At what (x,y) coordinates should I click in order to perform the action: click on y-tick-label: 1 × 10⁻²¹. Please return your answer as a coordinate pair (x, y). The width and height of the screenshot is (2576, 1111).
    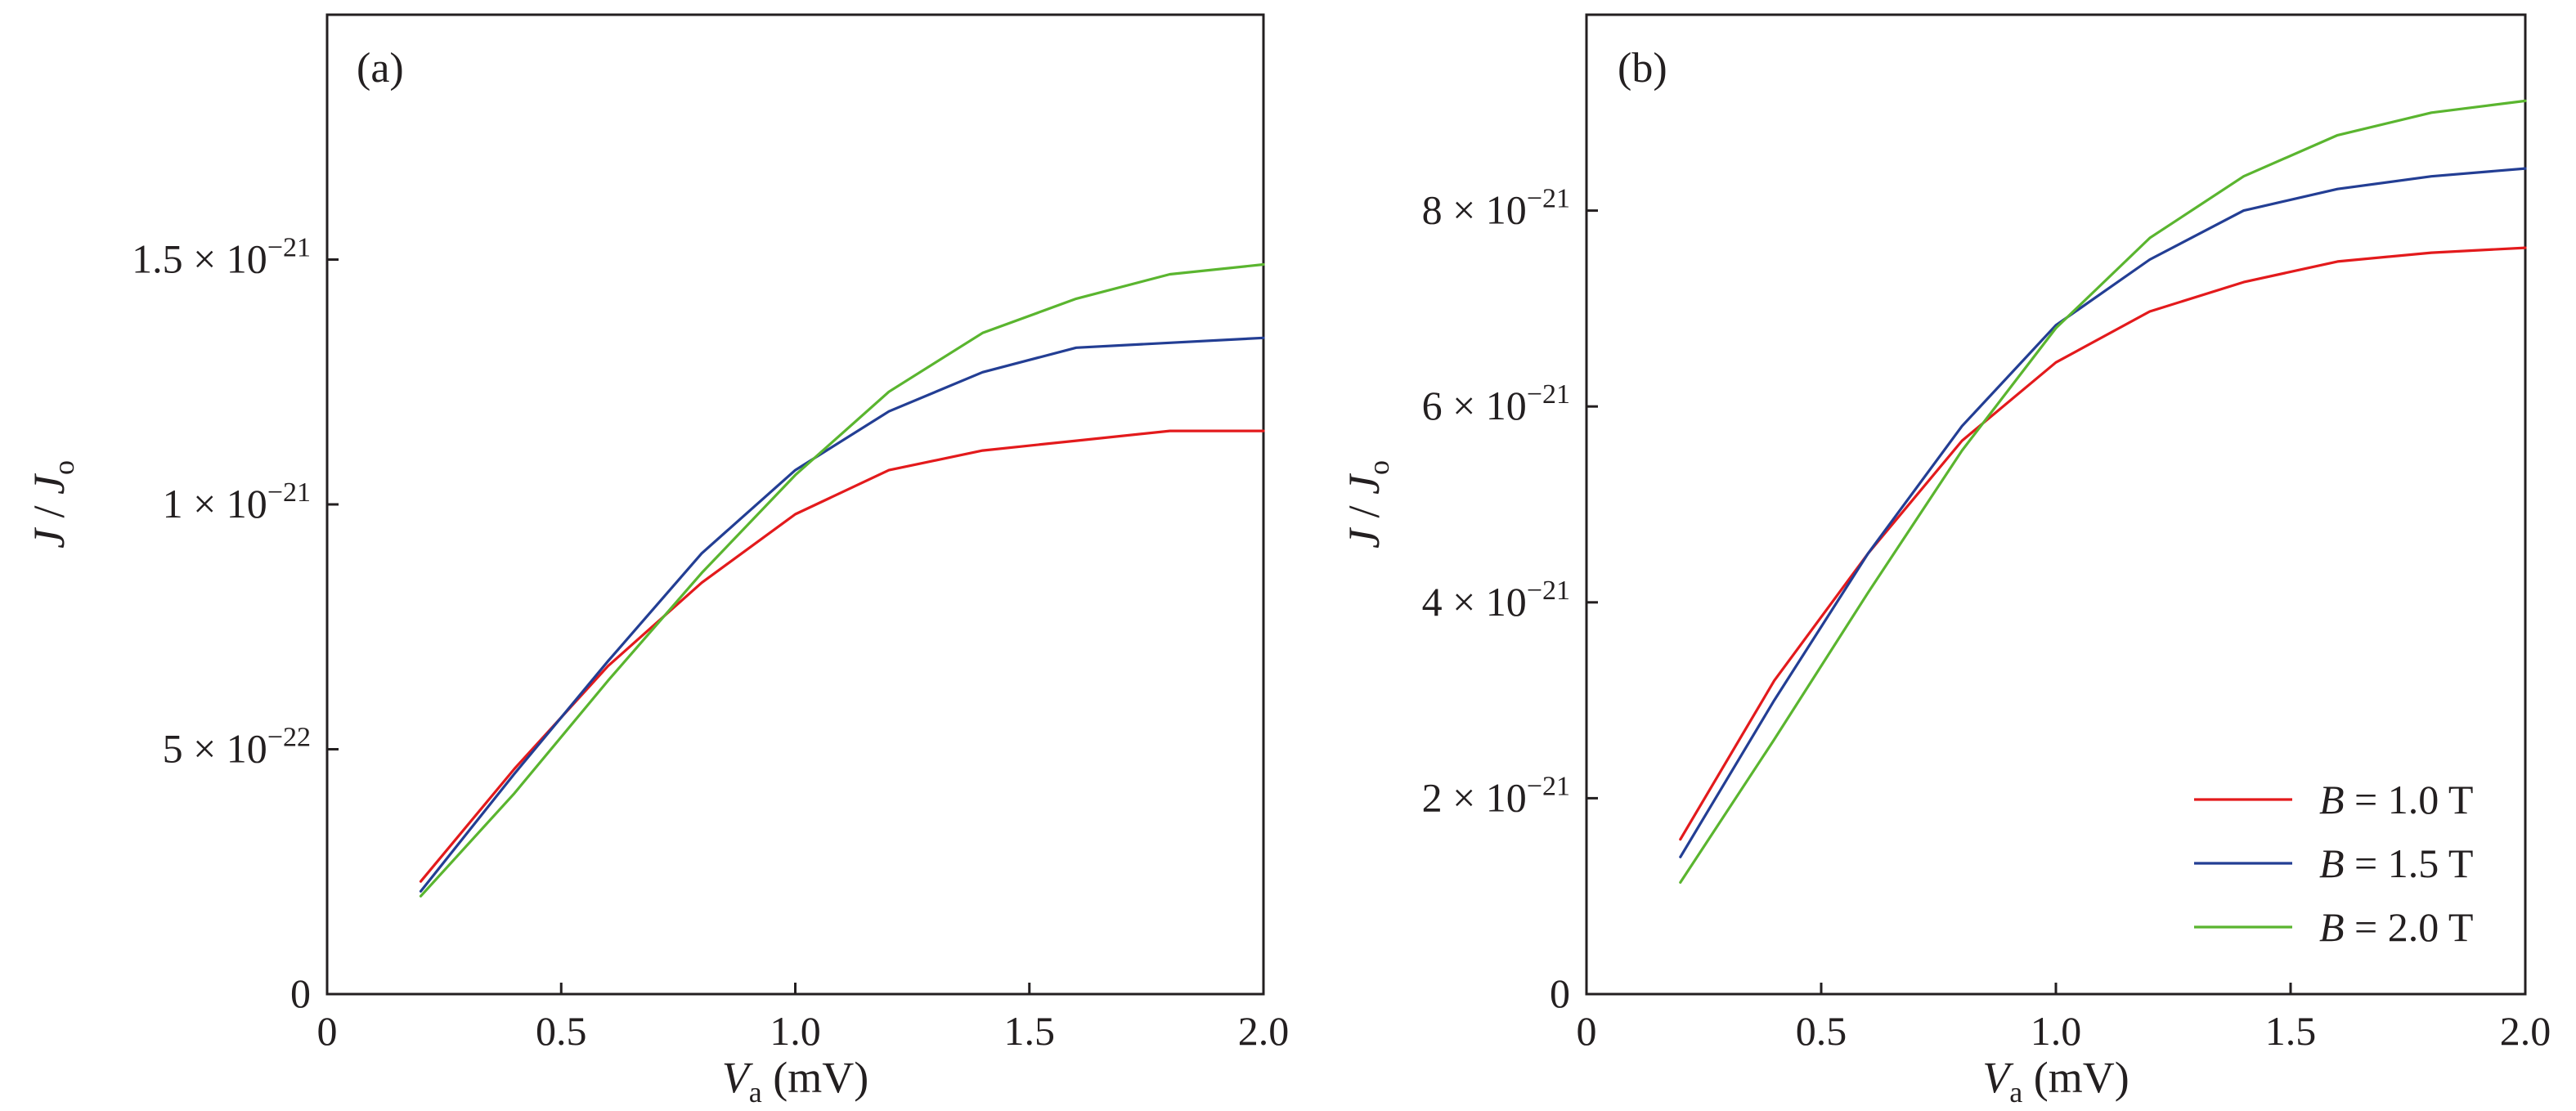
    Looking at the image, I should click on (237, 501).